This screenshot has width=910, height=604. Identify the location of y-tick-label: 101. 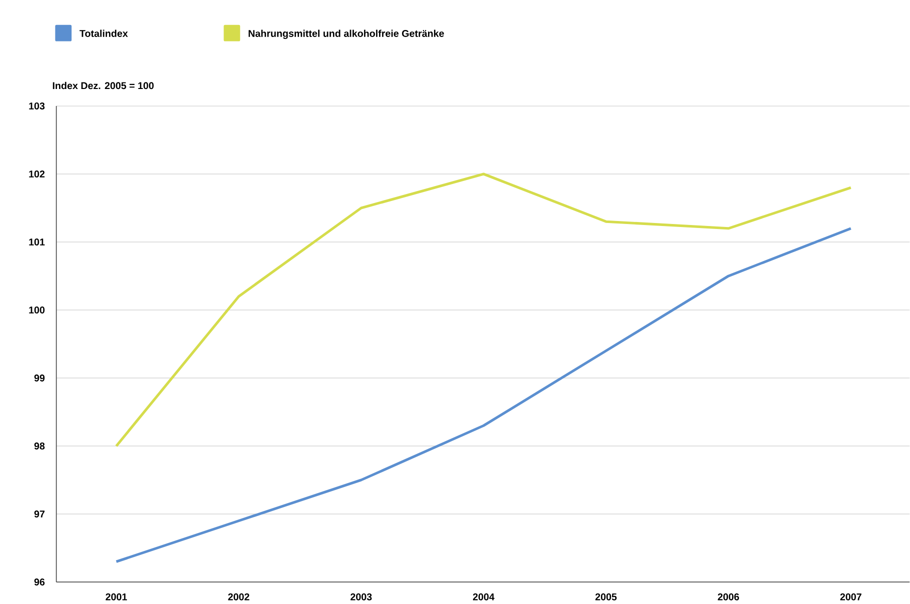
(37, 242).